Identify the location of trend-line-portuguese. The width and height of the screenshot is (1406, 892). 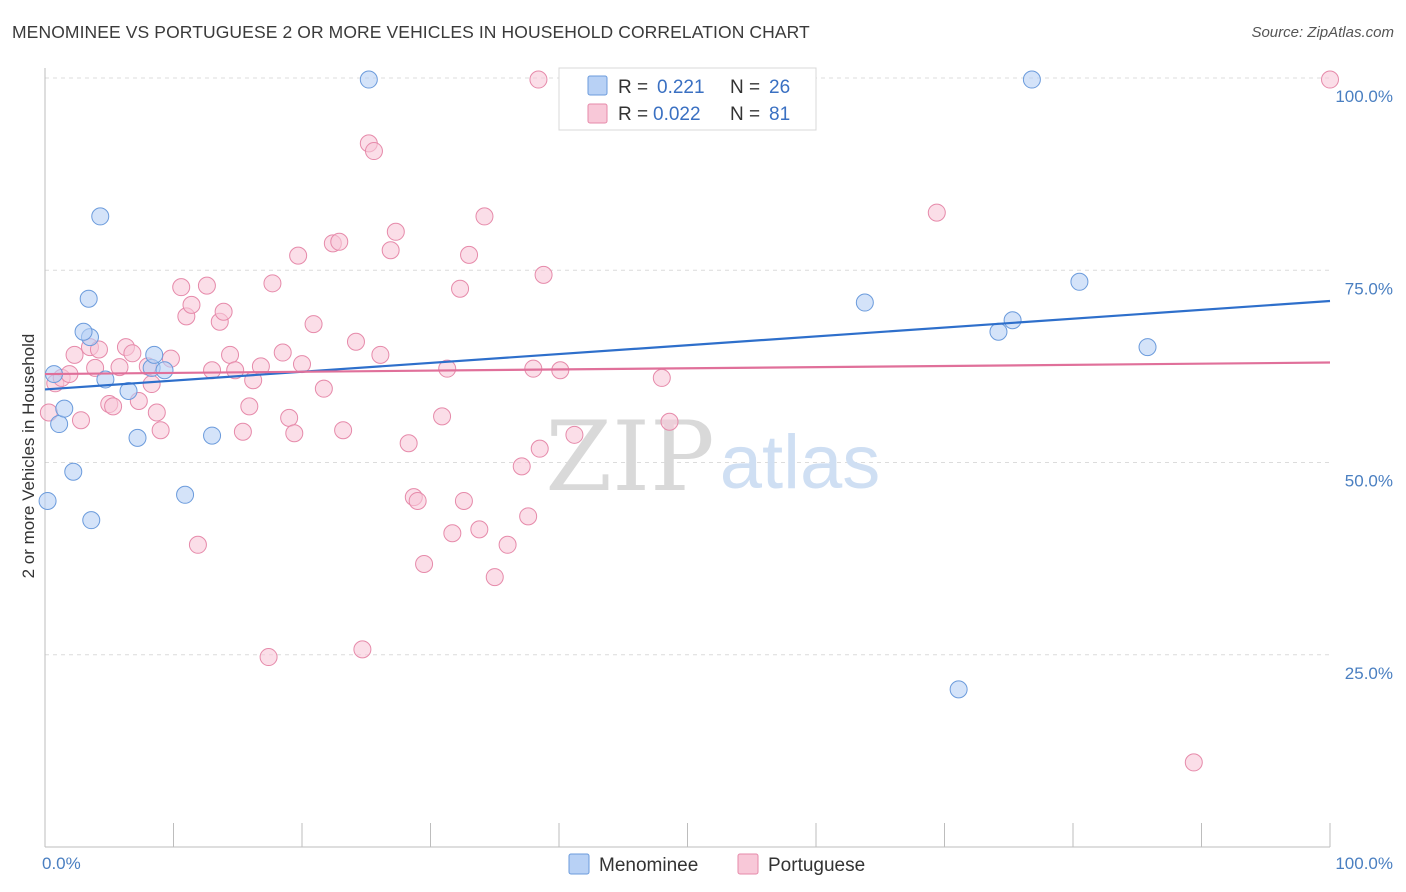
(687, 368).